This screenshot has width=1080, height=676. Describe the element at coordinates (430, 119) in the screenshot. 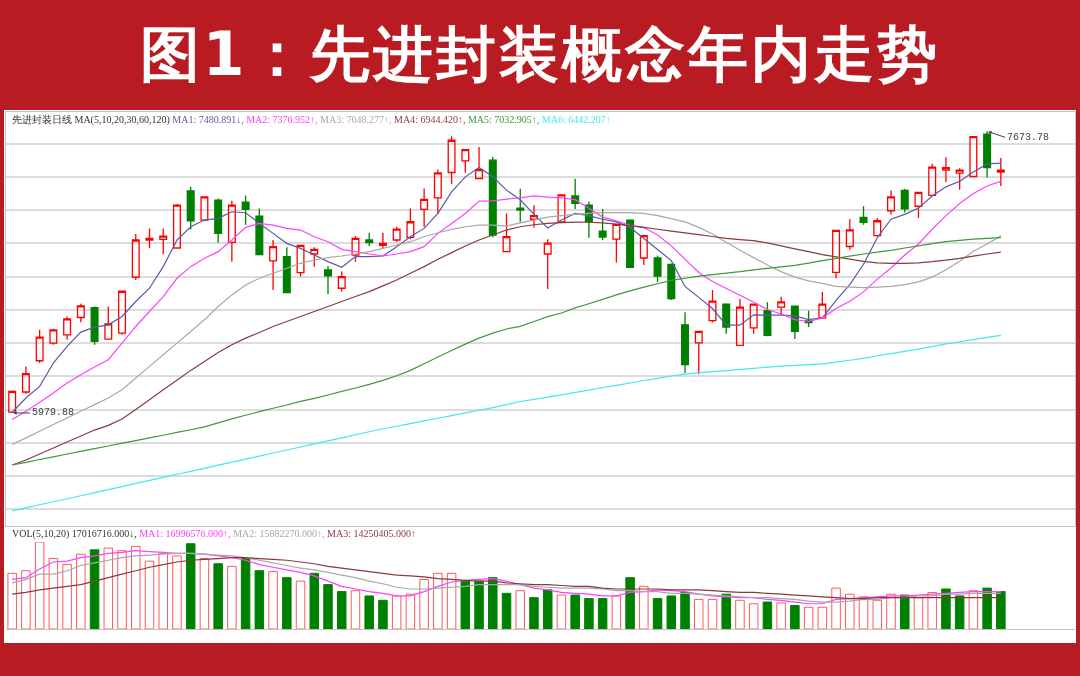

I see `text: MA4: 6944.420↑,` at that location.